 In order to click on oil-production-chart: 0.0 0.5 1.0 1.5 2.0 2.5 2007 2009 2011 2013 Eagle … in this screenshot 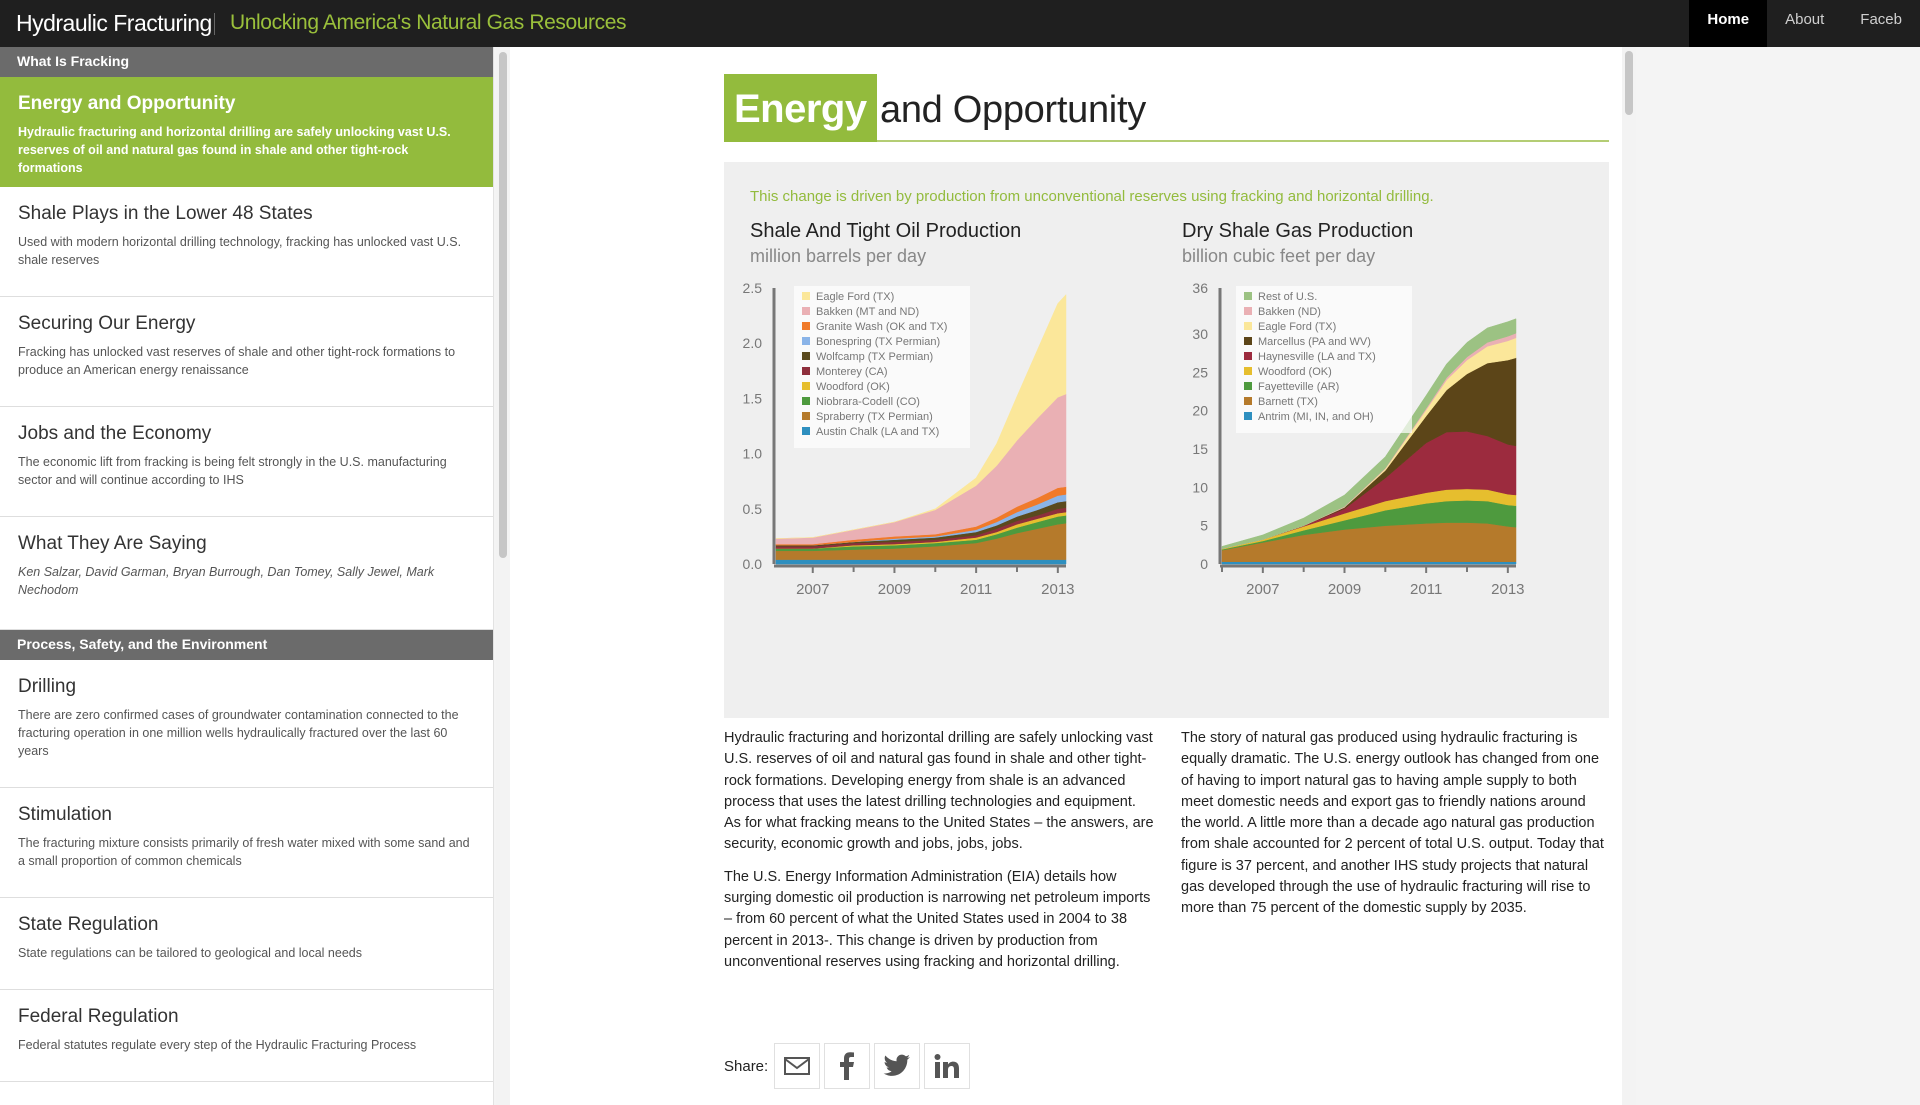, I will do `click(909, 439)`.